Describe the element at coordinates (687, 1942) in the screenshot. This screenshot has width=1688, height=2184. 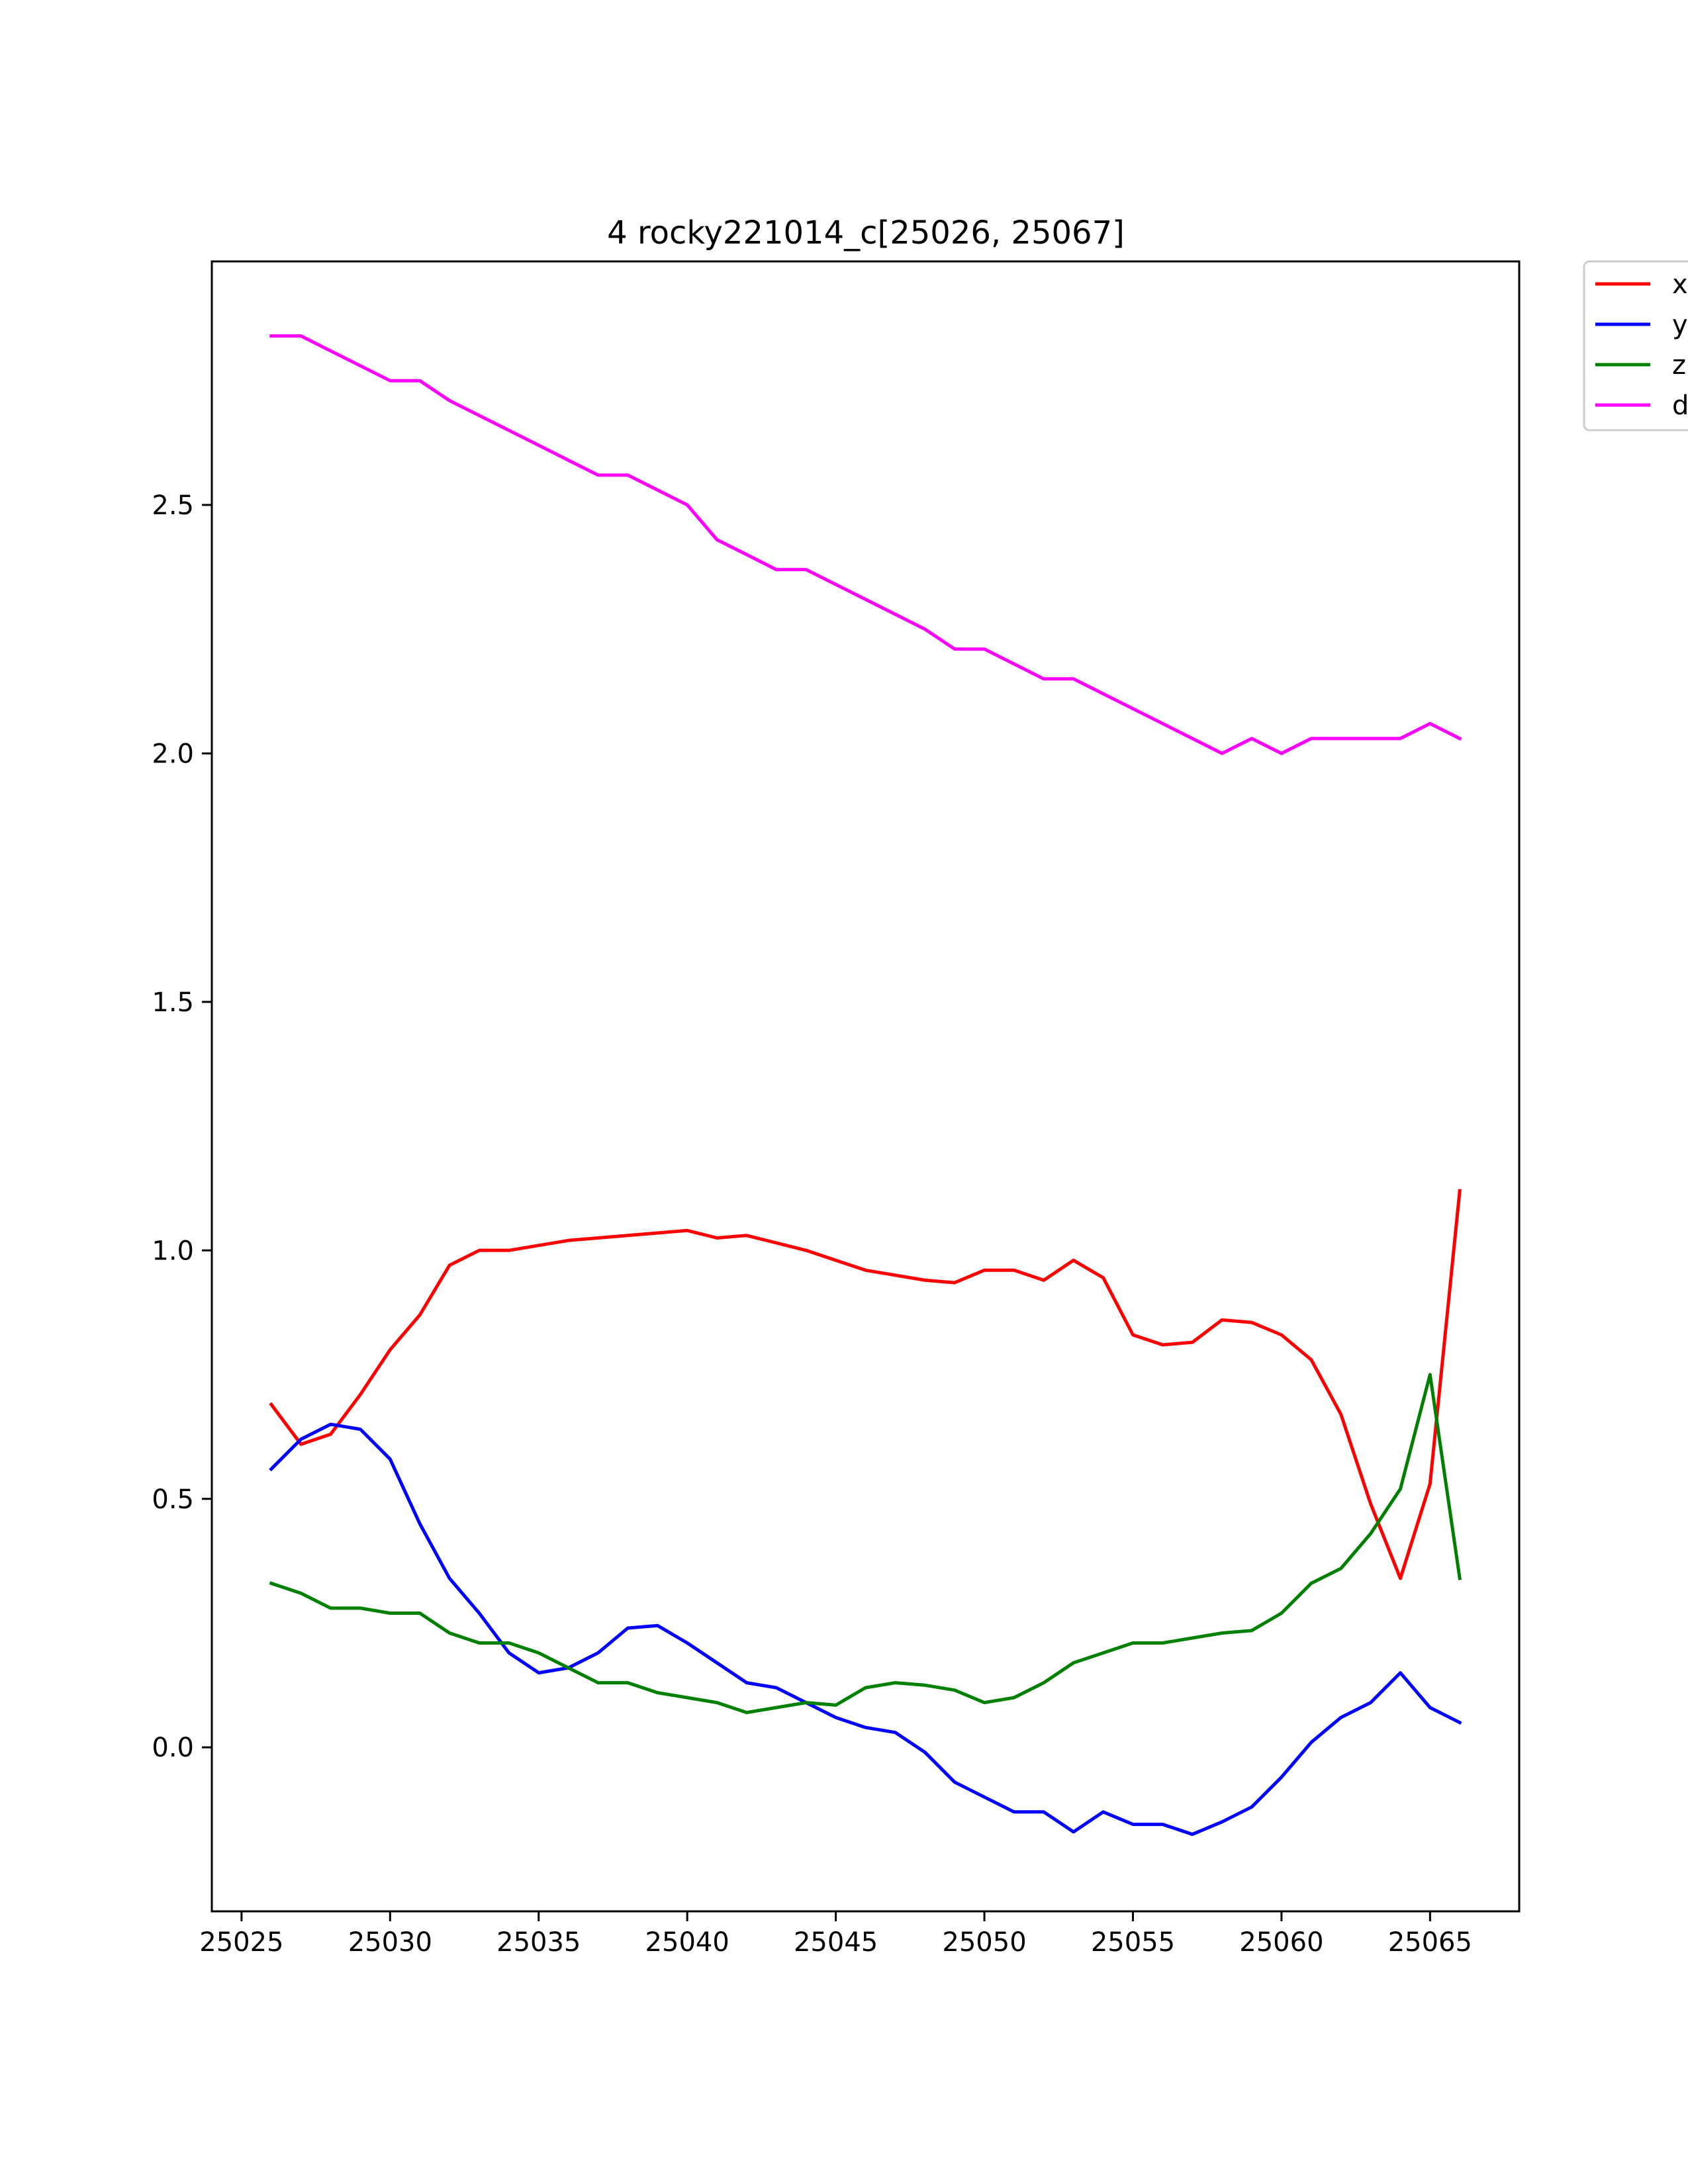
I see `x-tick-label: 25040` at that location.